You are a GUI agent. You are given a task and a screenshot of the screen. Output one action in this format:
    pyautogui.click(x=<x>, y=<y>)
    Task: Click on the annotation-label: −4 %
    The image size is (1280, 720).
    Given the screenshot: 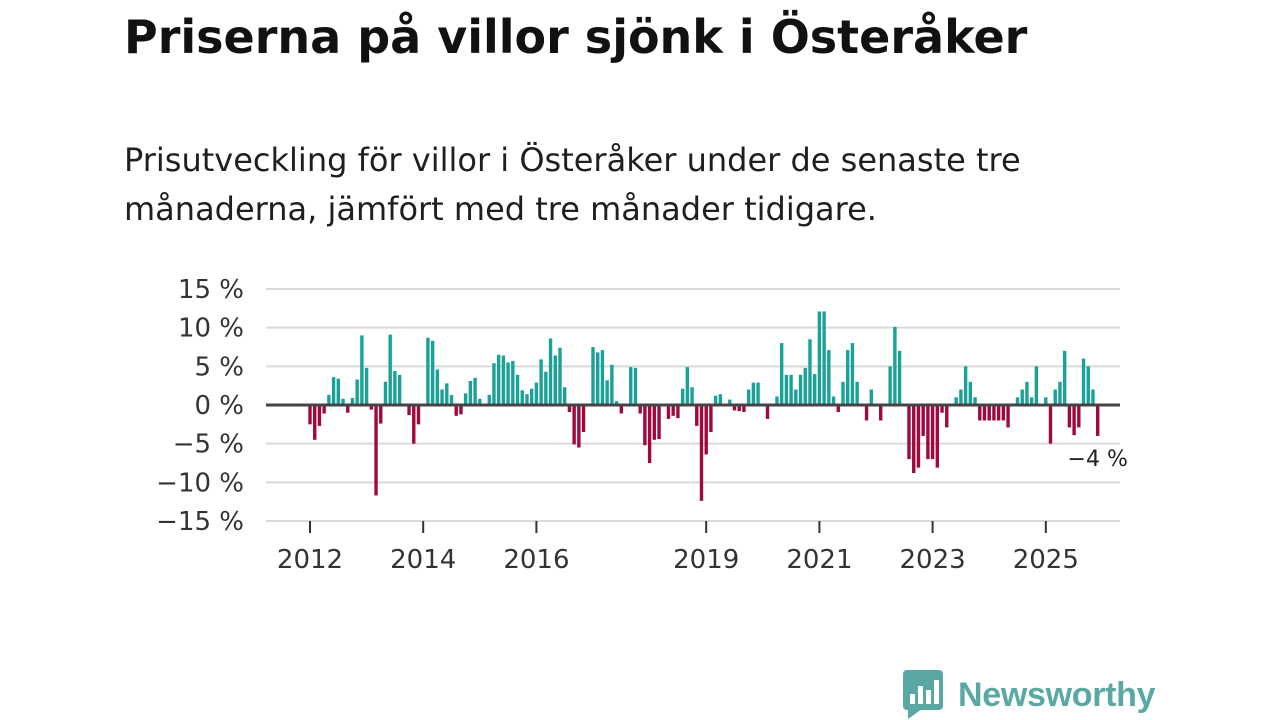 What is the action you would take?
    pyautogui.click(x=1098, y=459)
    